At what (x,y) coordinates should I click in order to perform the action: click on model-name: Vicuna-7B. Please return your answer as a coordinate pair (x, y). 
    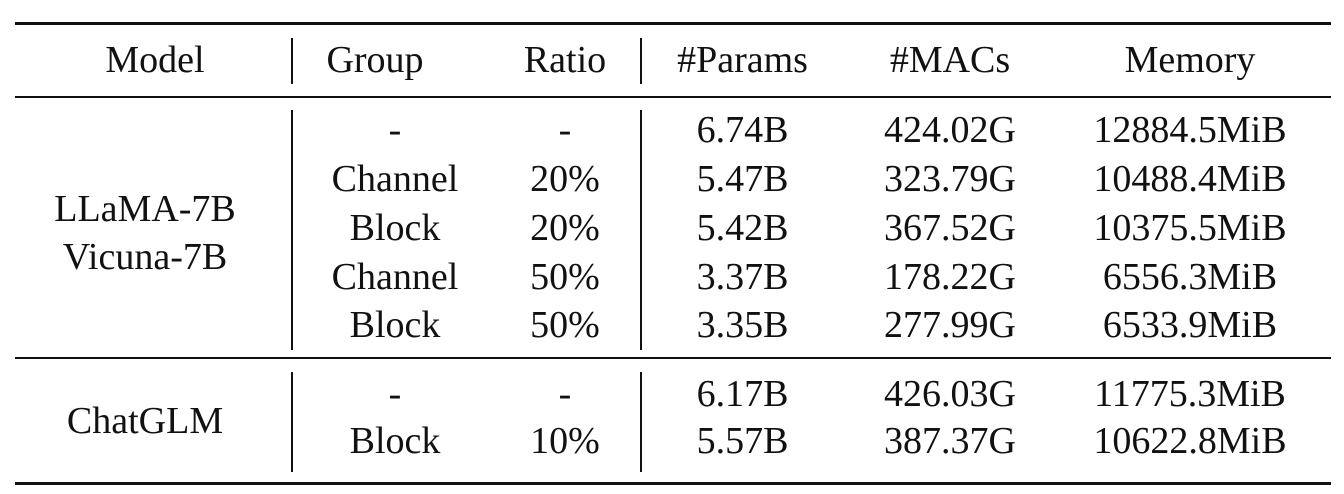
    Looking at the image, I should click on (145, 257).